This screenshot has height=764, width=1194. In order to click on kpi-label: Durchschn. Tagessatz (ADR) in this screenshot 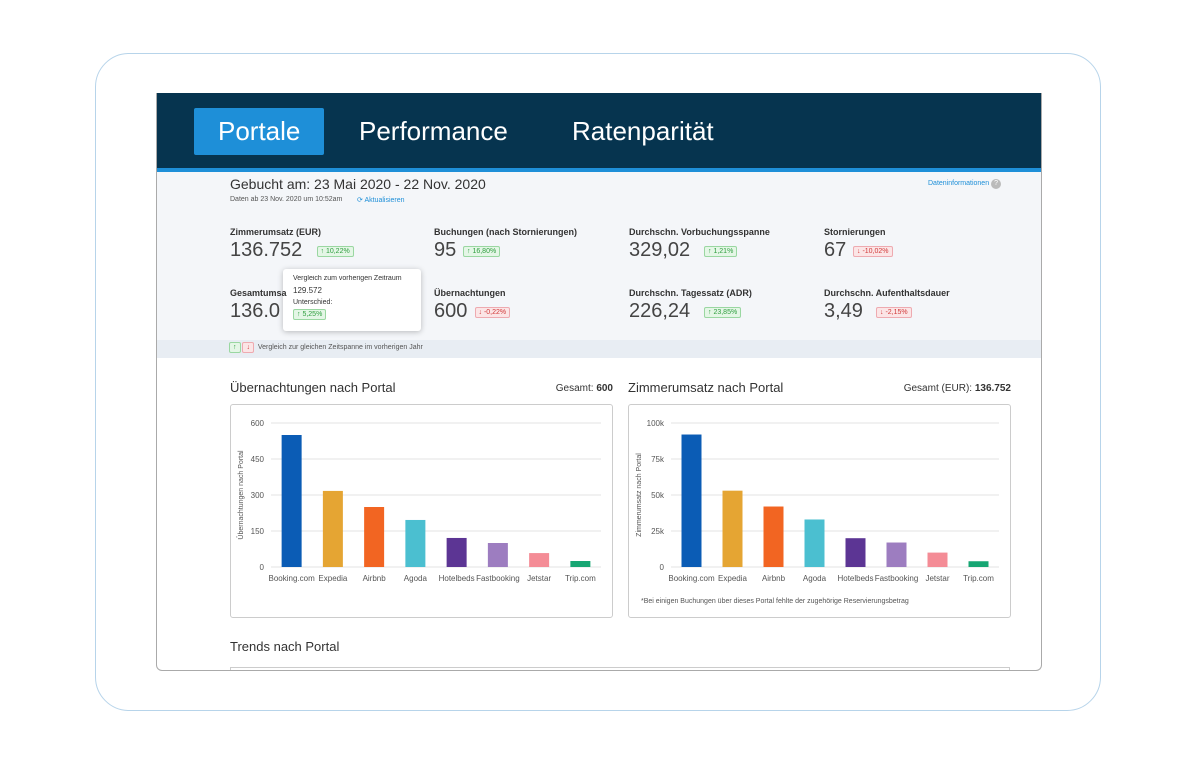, I will do `click(690, 293)`.